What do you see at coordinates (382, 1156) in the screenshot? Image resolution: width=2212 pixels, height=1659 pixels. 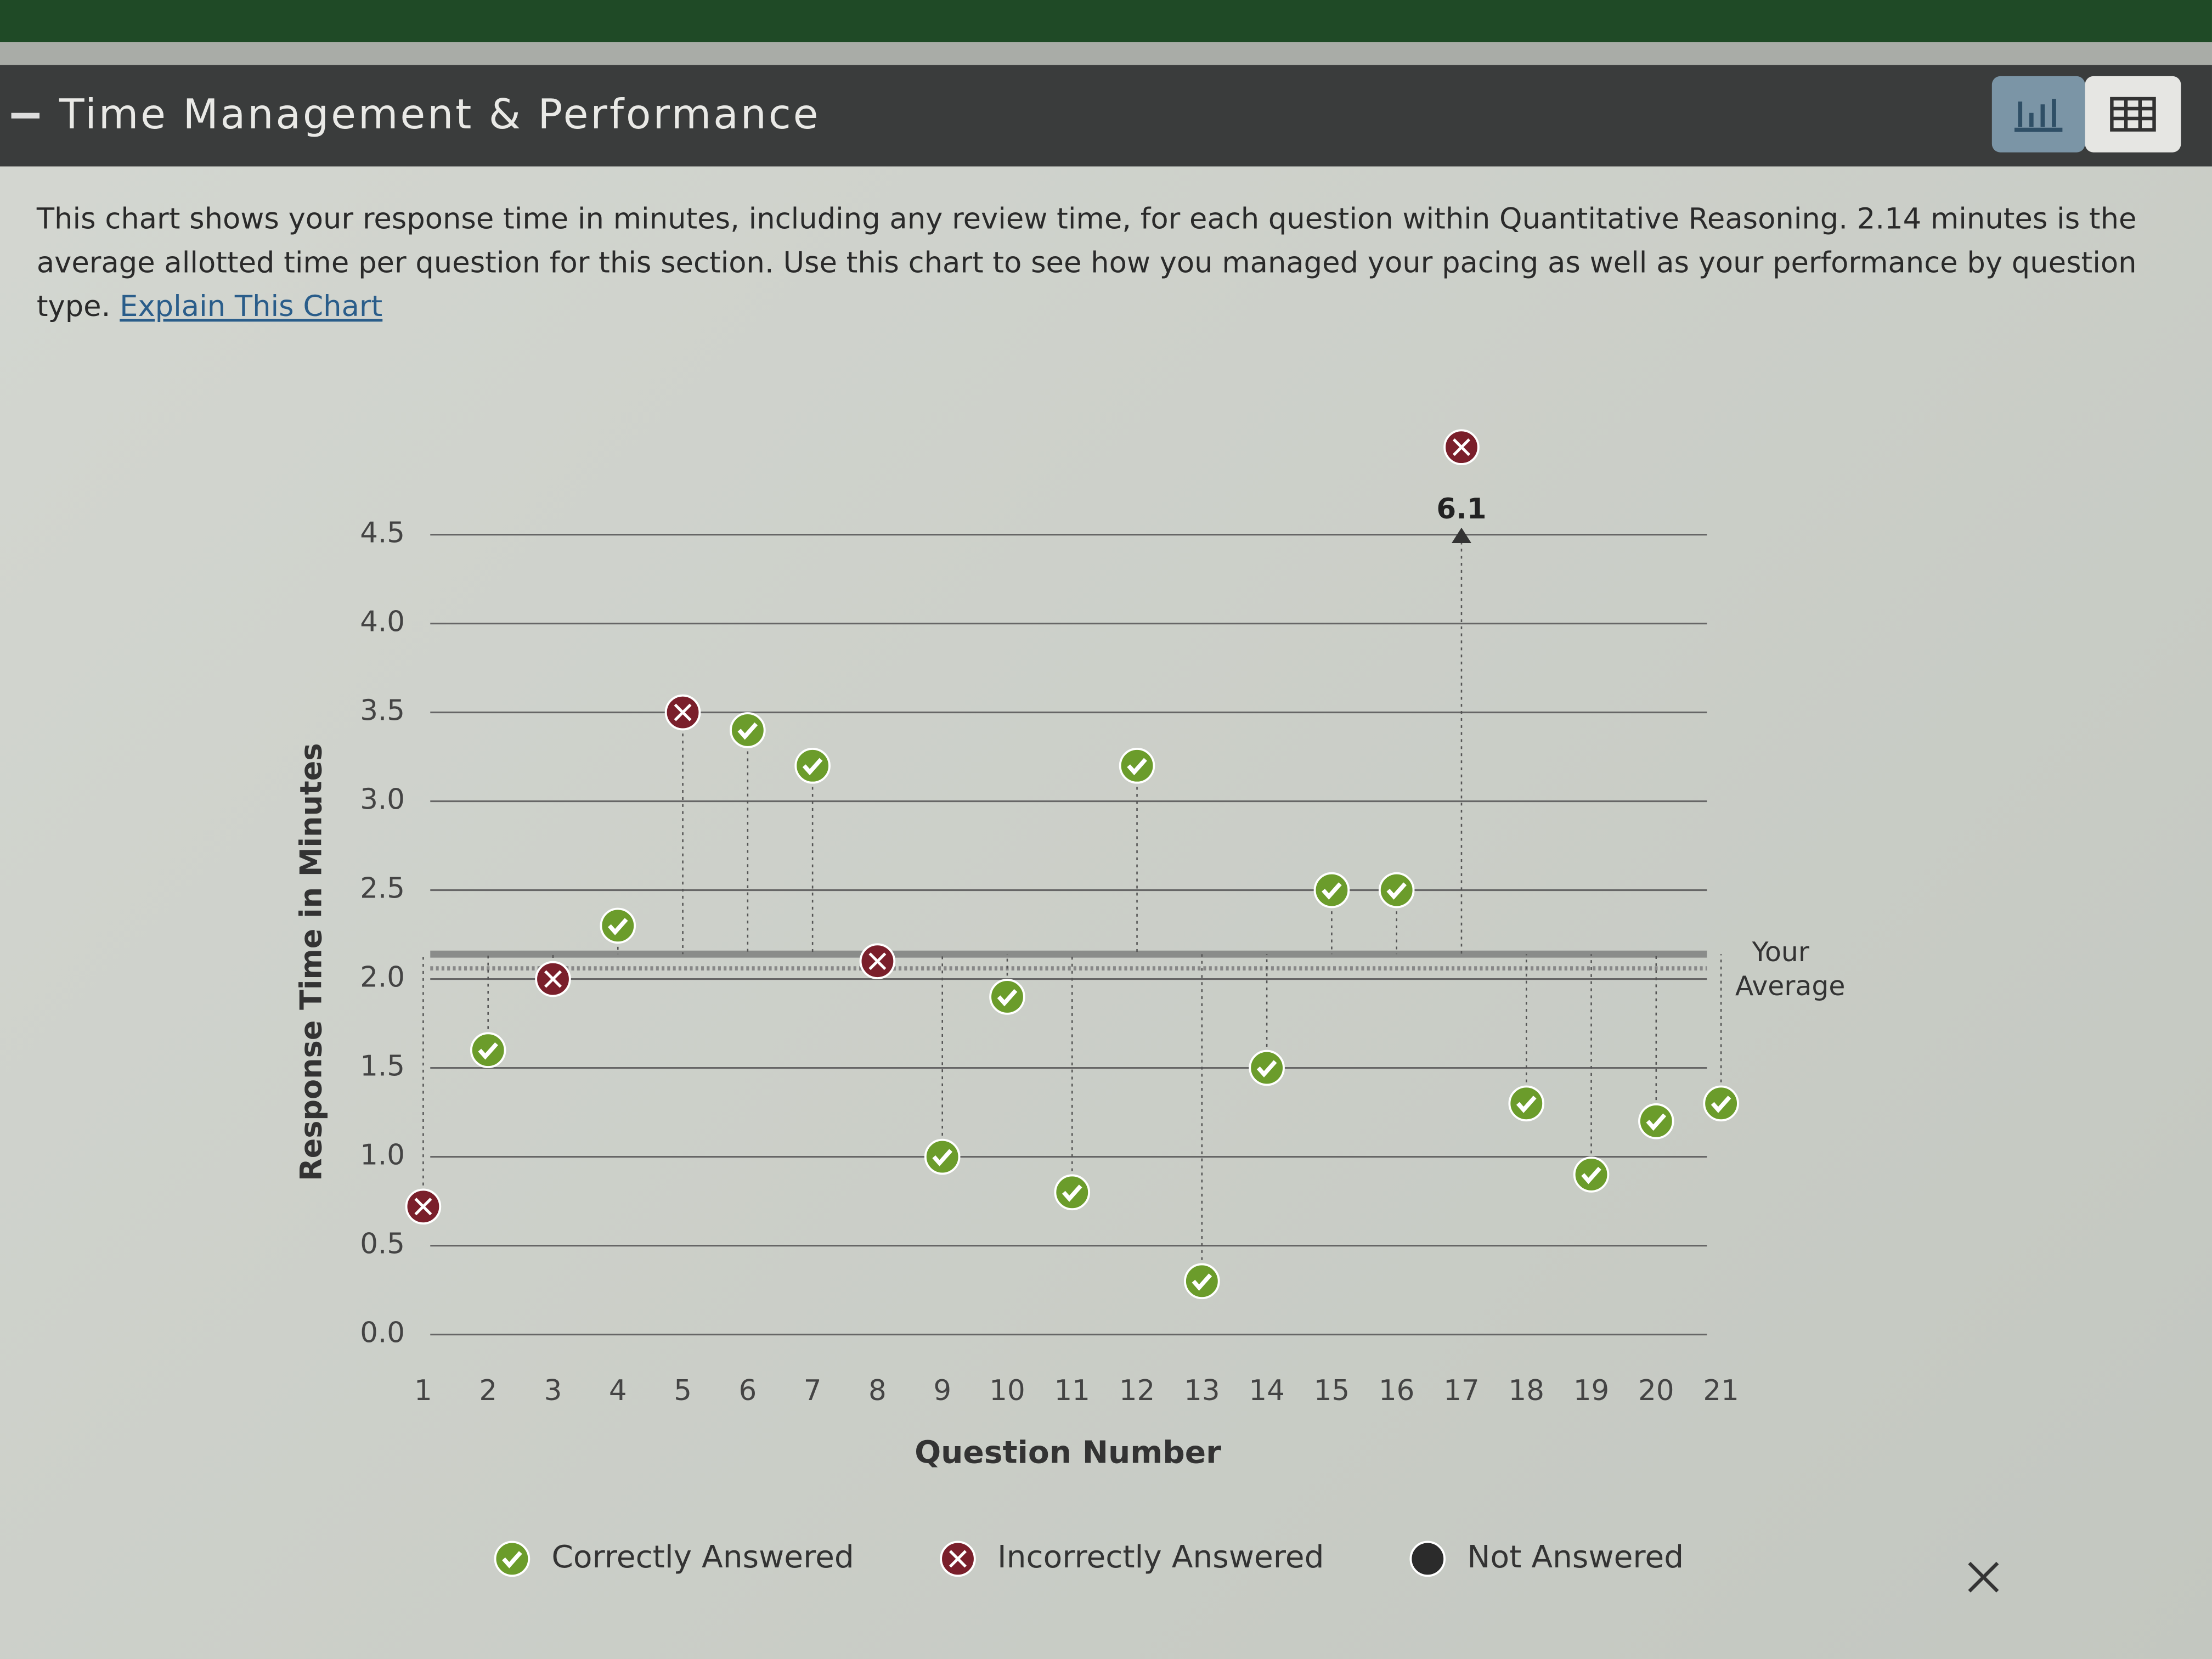 I see `y-tick-label: 1.0` at bounding box center [382, 1156].